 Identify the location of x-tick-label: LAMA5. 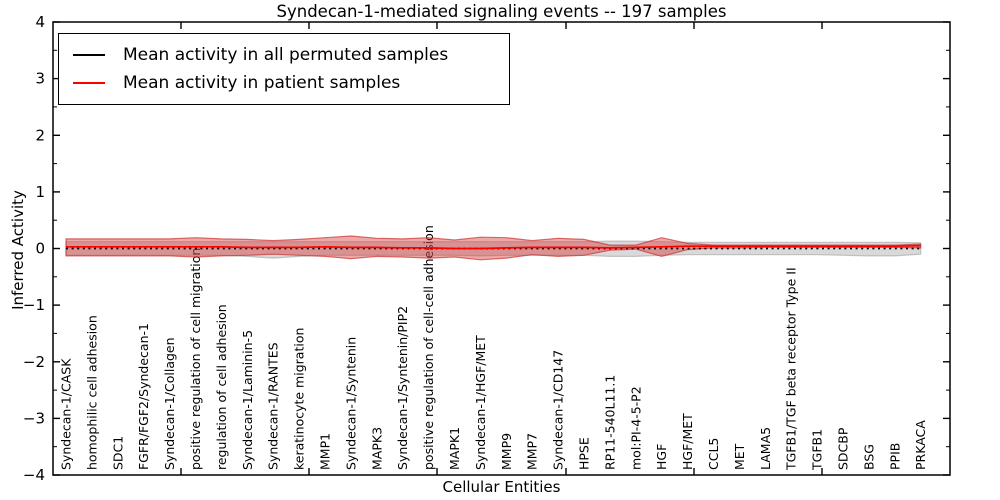
(765, 448).